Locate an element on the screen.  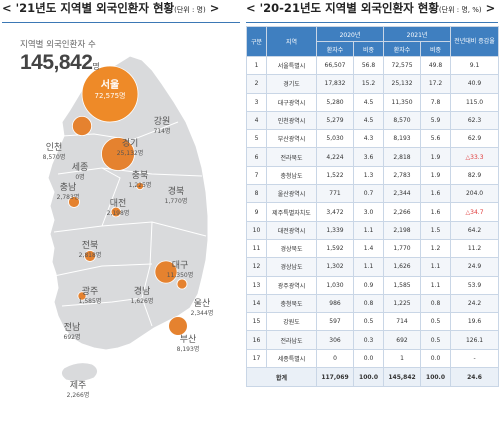
patients-2020: 0 is located at coordinates (335, 358).